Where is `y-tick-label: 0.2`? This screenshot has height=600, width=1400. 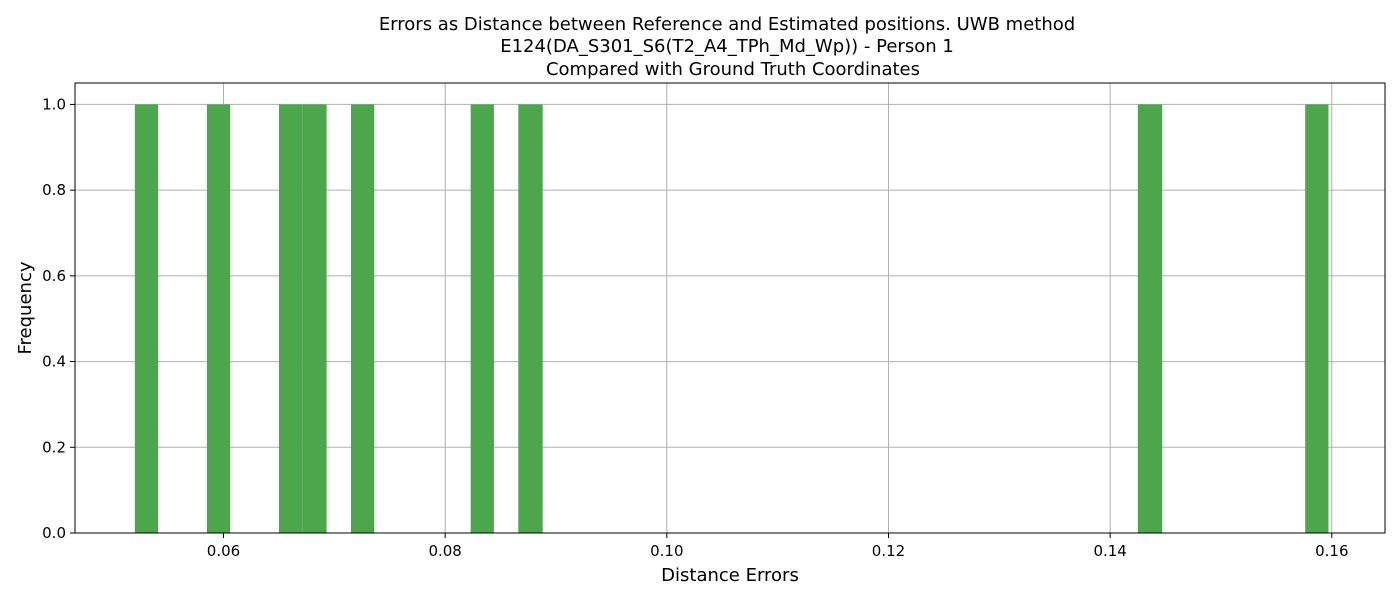
y-tick-label: 0.2 is located at coordinates (54, 447).